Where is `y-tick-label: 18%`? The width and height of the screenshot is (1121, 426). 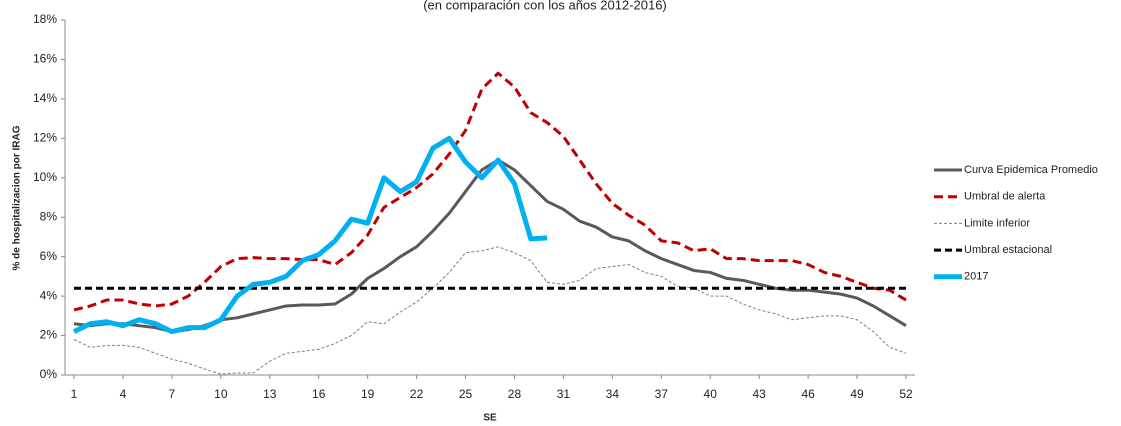 y-tick-label: 18% is located at coordinates (45, 19).